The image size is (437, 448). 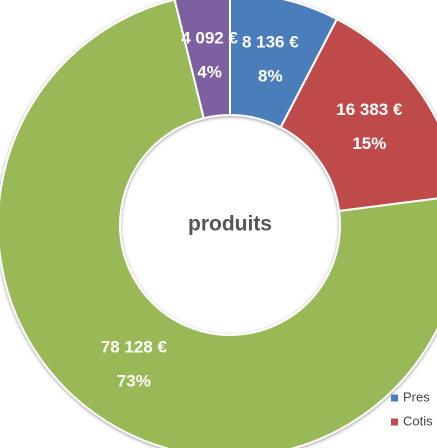 I want to click on legend-label: Pres, so click(x=416, y=396).